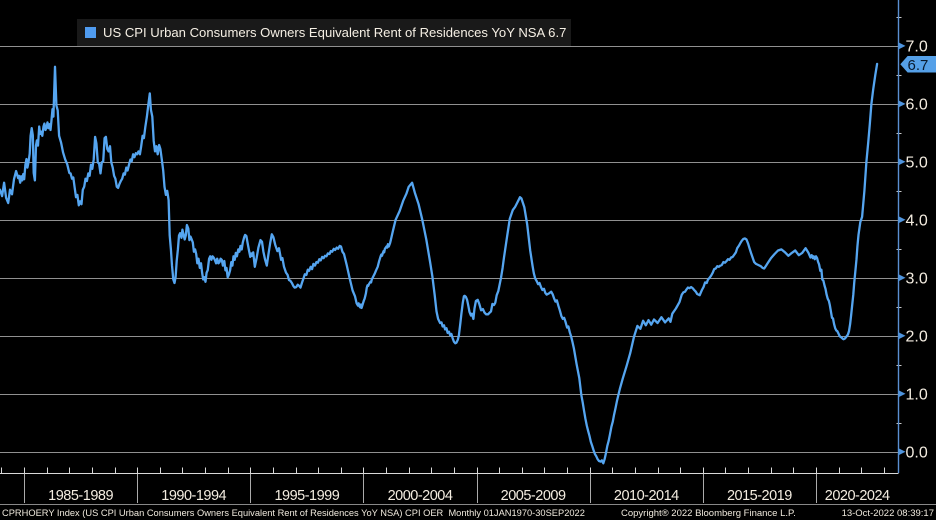 The image size is (936, 520). Describe the element at coordinates (917, 47) in the screenshot. I see `svg-text: 7.0` at that location.